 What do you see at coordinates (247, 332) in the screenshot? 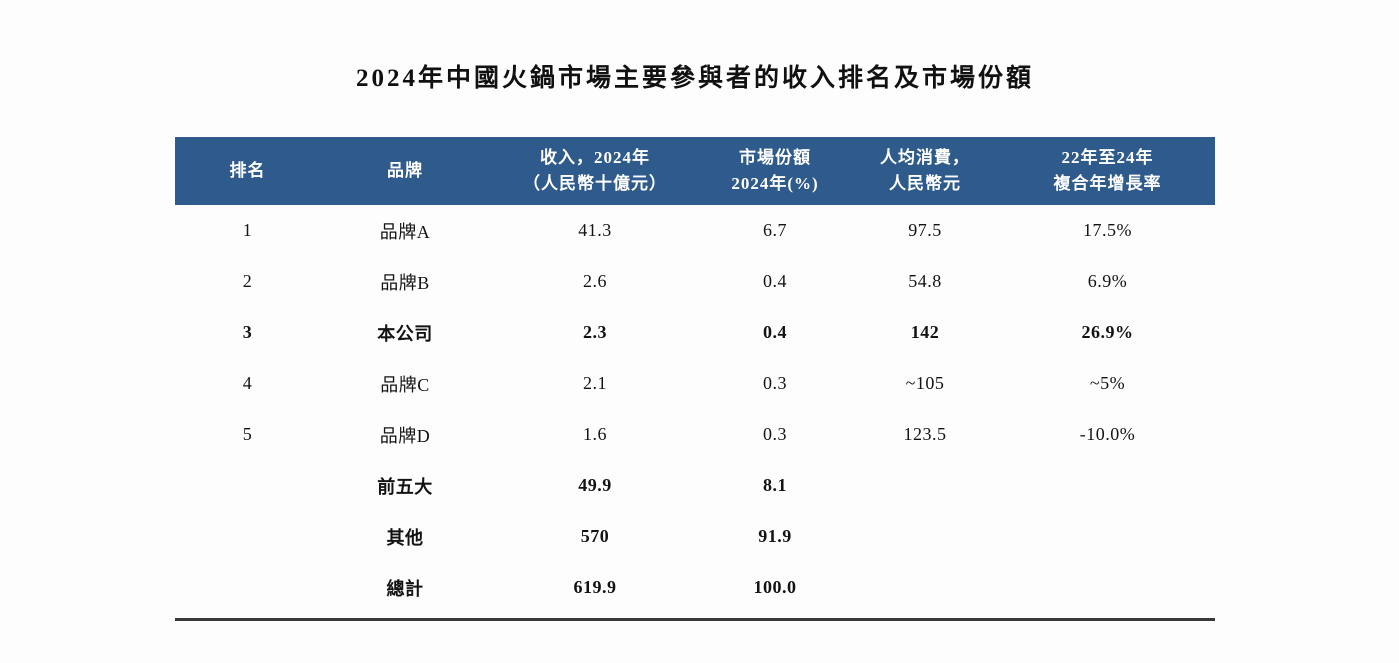
I see `rank-cell: 3` at bounding box center [247, 332].